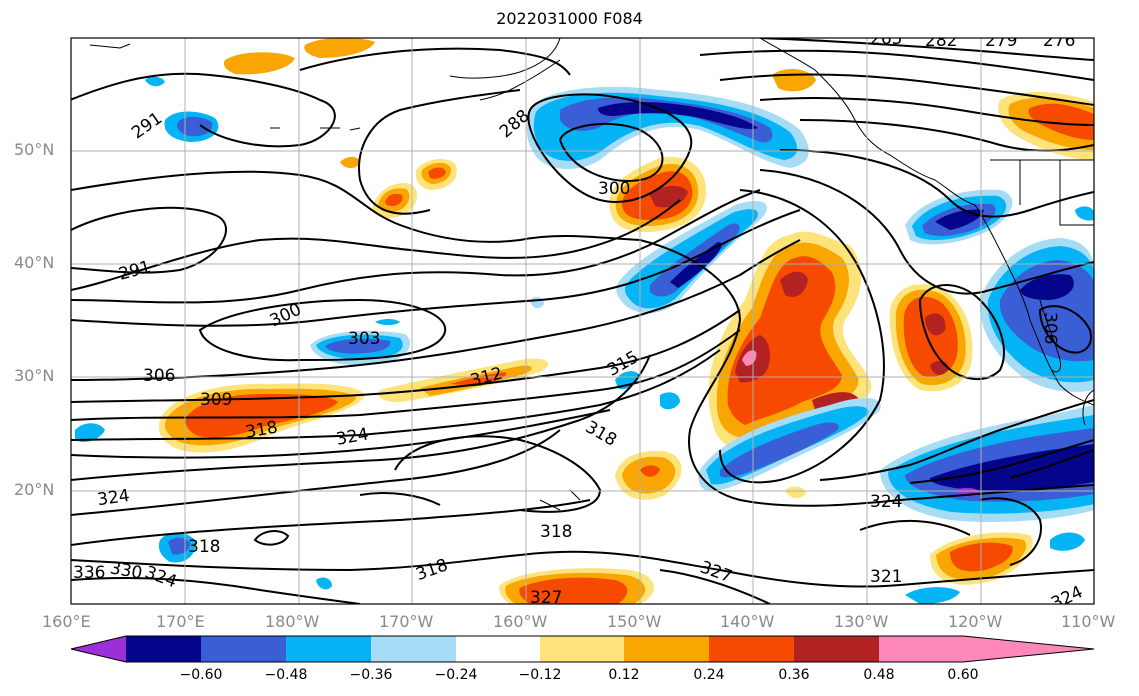  Describe the element at coordinates (709, 675) in the screenshot. I see `colorbar-label: 0.24` at that location.